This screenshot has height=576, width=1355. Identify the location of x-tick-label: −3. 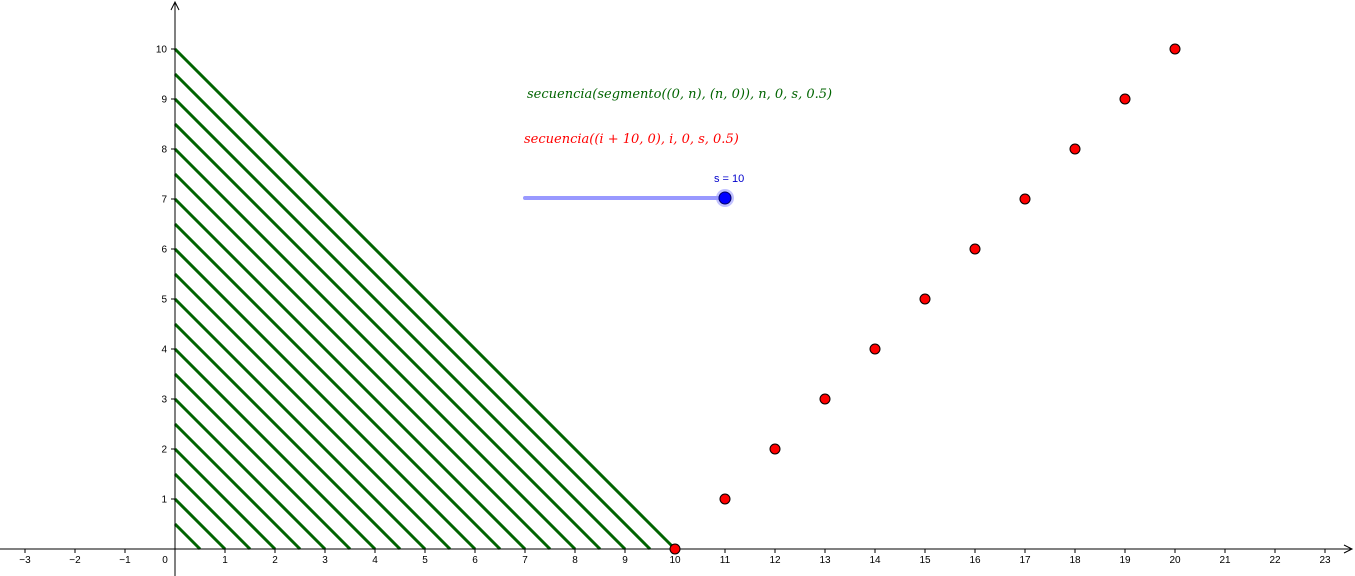
(25, 560).